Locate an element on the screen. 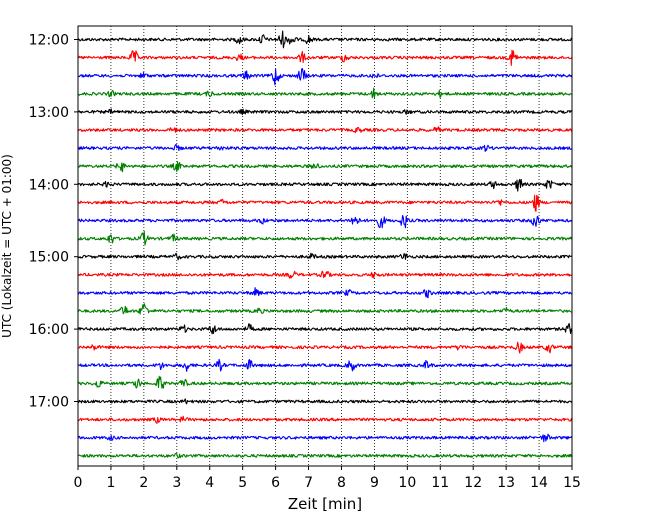  x-tick-label-5: 5 is located at coordinates (242, 483).